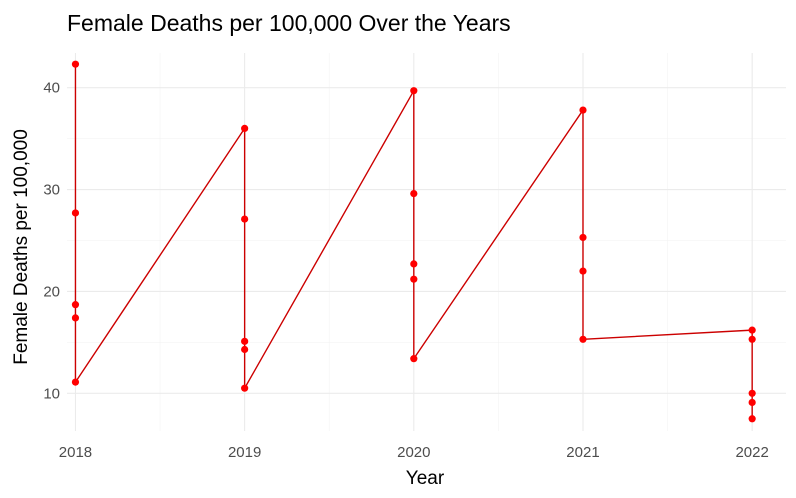 This screenshot has width=796, height=498. I want to click on y-tick-label: 30, so click(51, 190).